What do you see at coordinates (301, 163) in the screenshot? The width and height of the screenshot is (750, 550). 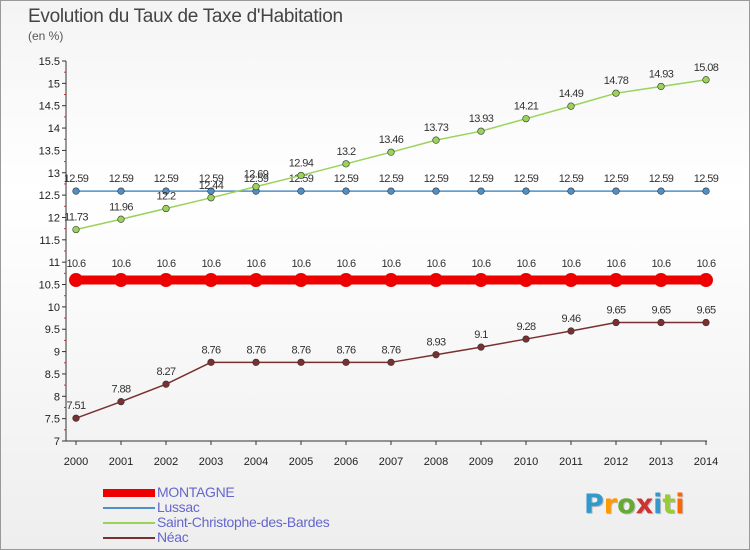 I see `data-label: 12.94` at bounding box center [301, 163].